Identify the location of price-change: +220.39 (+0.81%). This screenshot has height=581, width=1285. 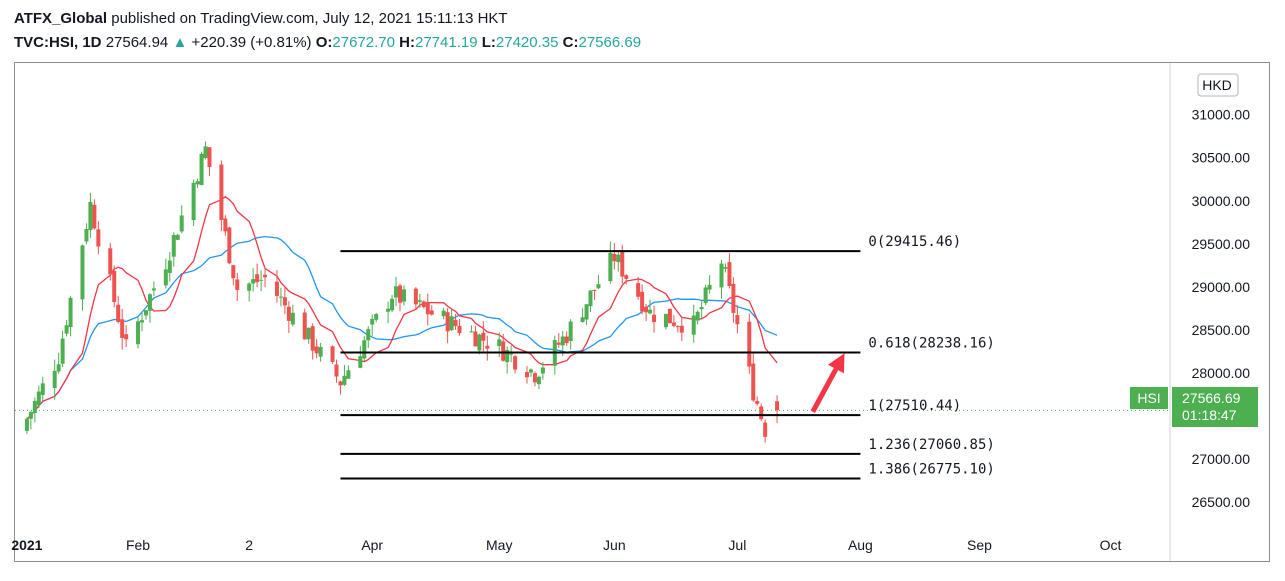
(251, 42).